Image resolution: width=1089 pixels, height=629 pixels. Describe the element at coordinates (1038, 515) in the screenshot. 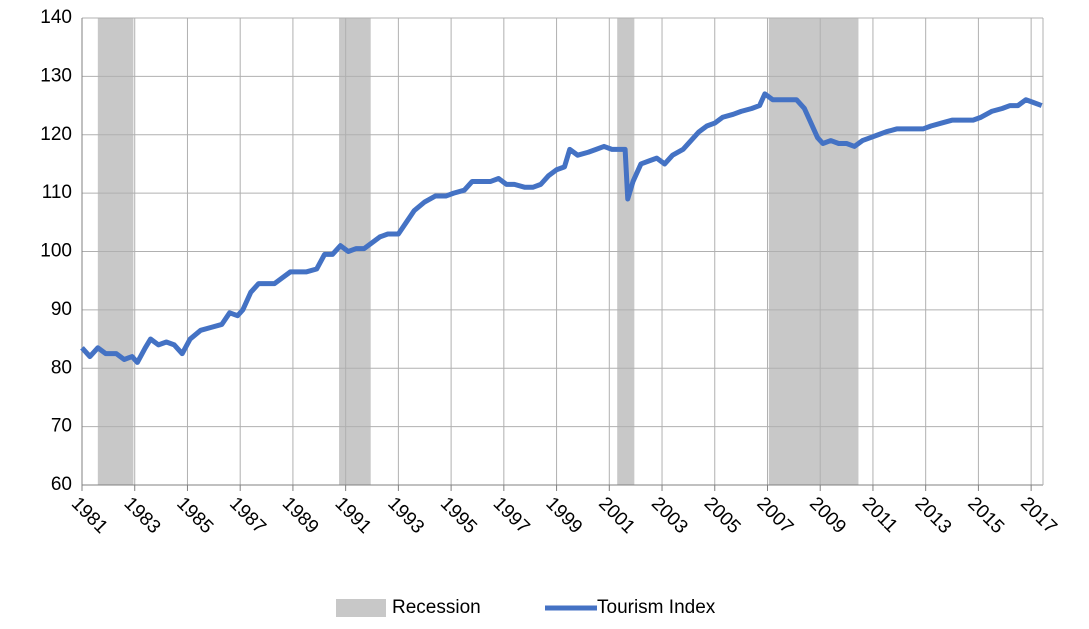

I see `x-tick-label: 2017` at that location.